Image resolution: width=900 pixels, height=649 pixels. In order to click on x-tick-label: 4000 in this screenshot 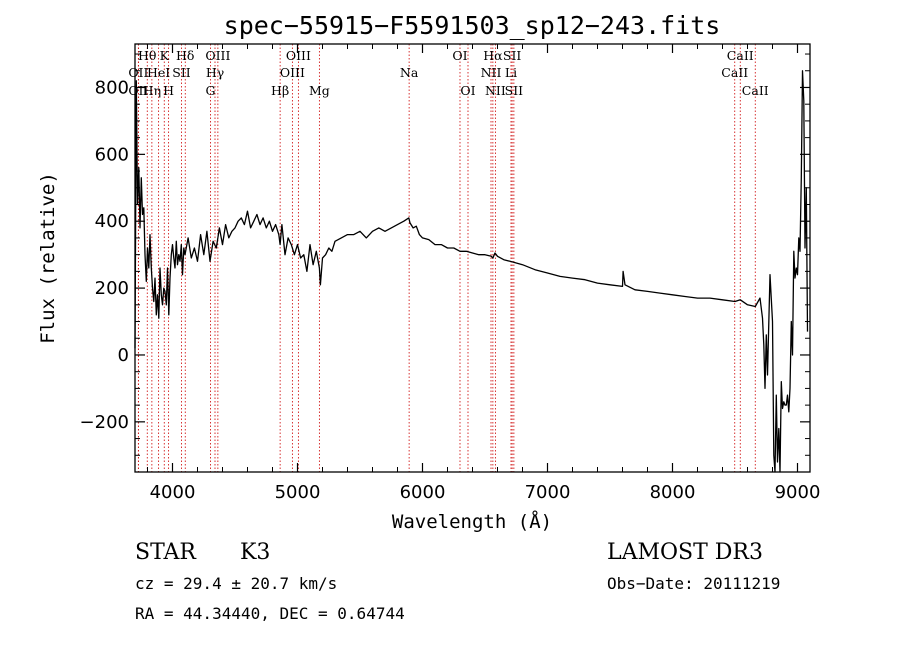, I will do `click(173, 492)`.